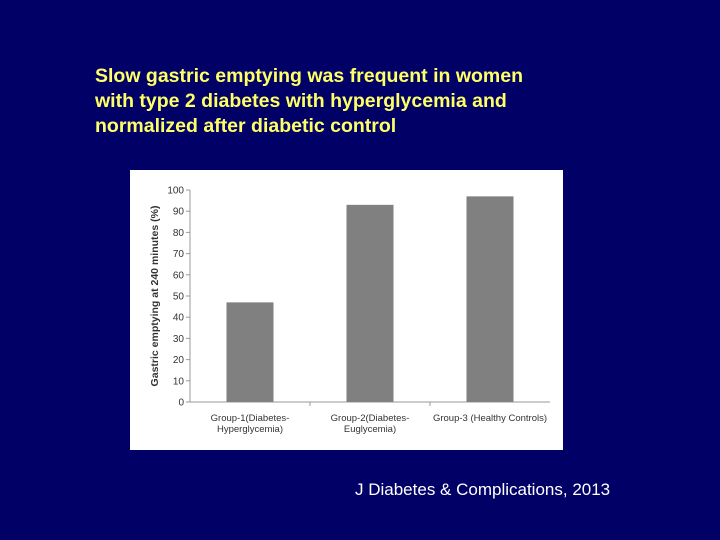 This screenshot has height=540, width=720. I want to click on y-tick-label: 50, so click(179, 297).